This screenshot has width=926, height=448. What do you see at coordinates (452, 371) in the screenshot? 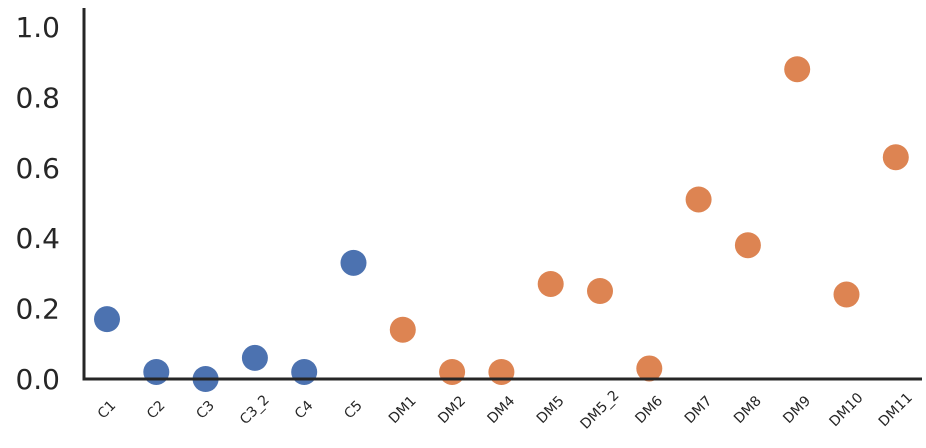
I see `data-point-dm2` at bounding box center [452, 371].